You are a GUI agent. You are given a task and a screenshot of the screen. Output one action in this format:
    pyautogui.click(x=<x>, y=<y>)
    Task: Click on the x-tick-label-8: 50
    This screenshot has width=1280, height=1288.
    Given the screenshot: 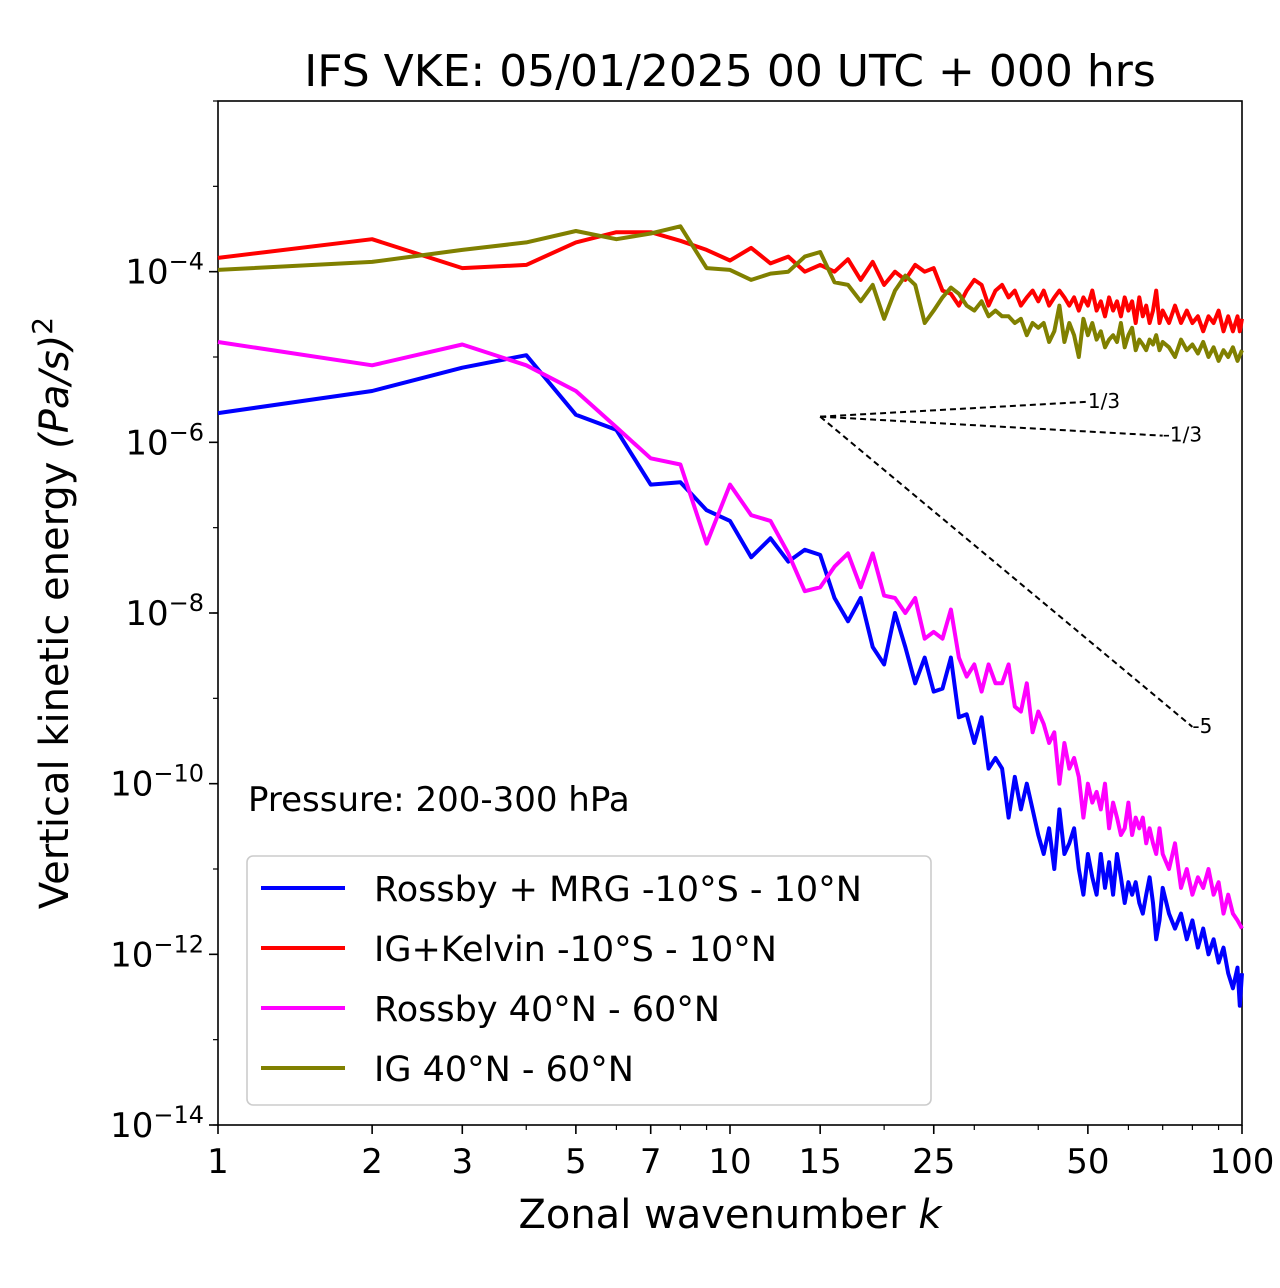 What is the action you would take?
    pyautogui.click(x=1087, y=1162)
    